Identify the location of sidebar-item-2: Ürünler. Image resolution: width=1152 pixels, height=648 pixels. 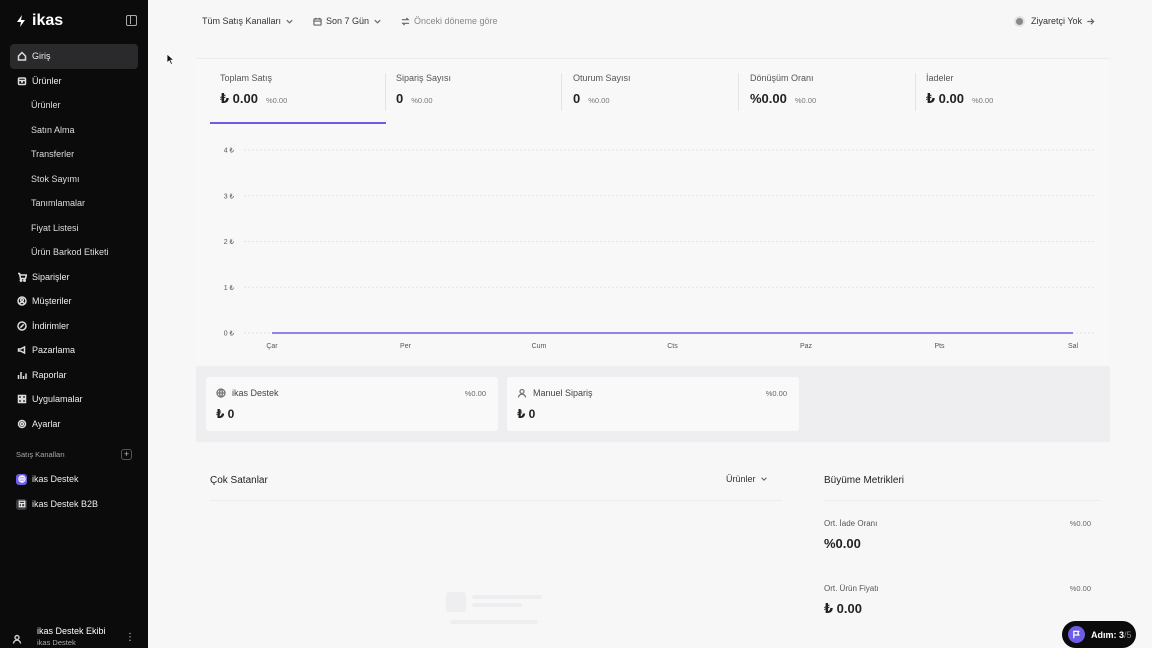
(74, 105).